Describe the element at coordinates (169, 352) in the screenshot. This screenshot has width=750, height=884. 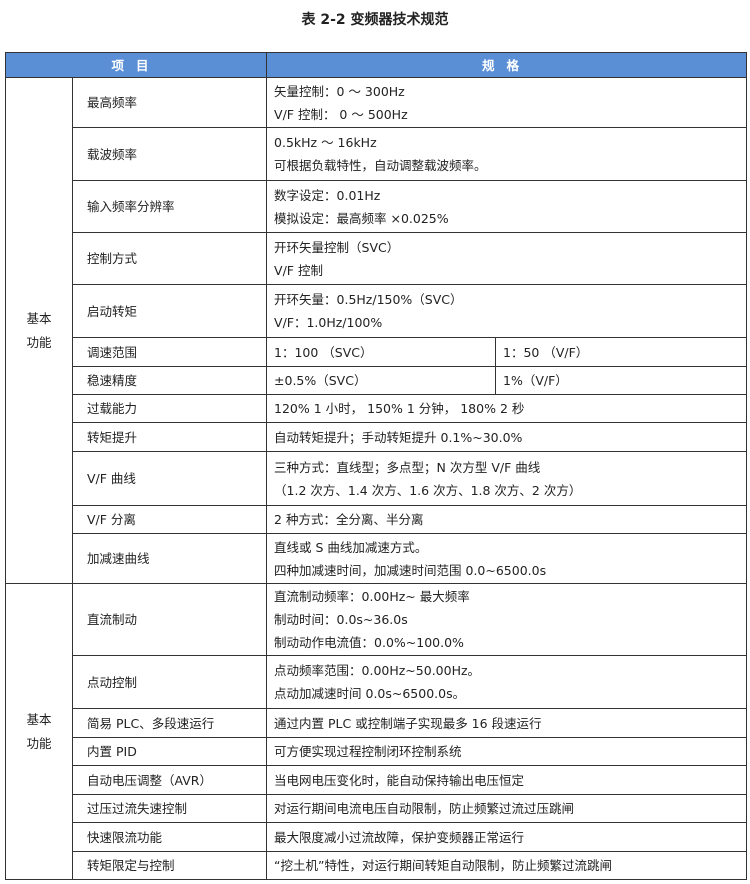
I see `item-cell: 调速范围` at that location.